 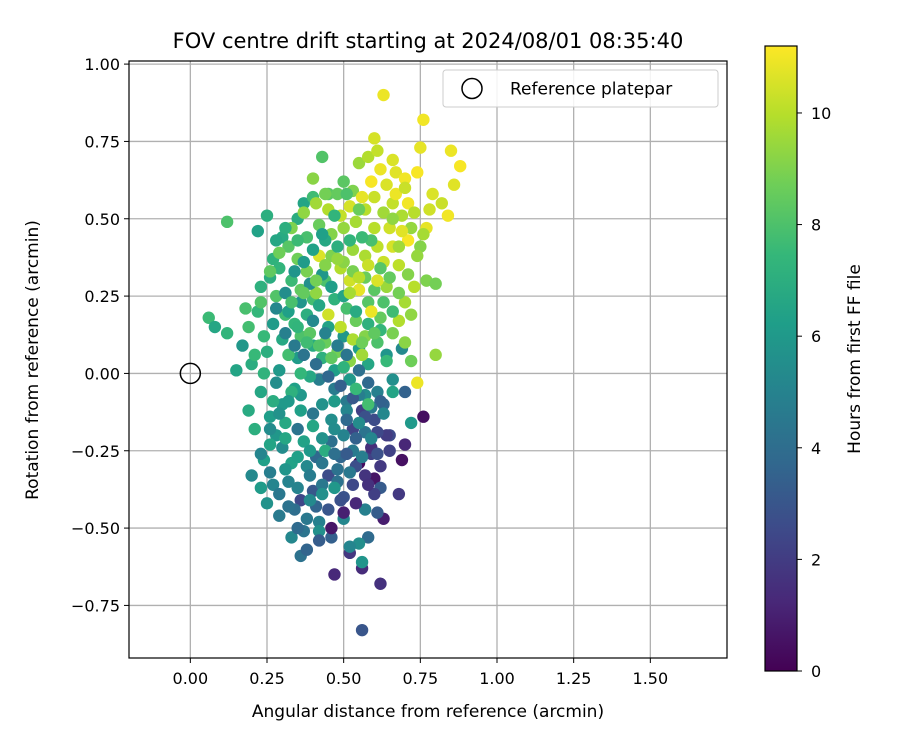 I want to click on y-tick-label: −0.75, so click(x=95, y=605).